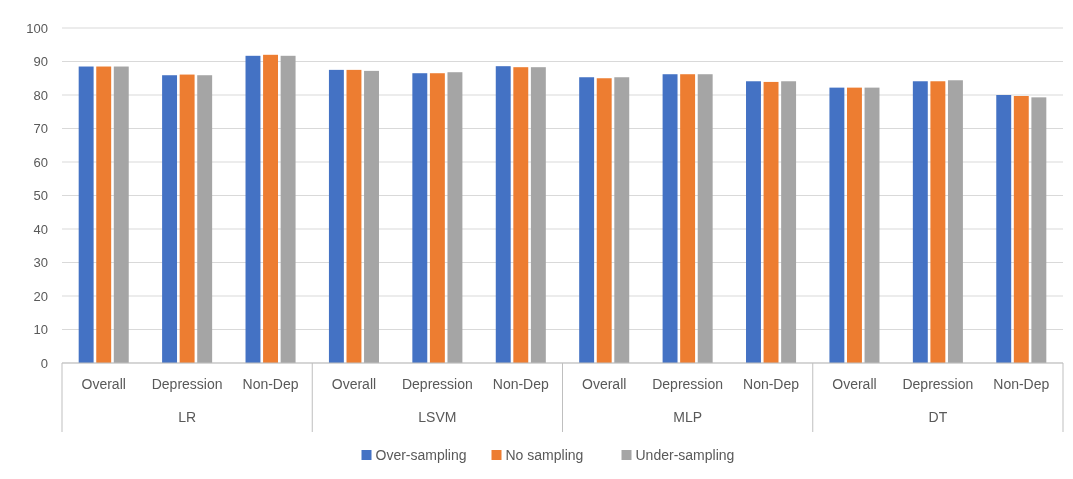 This screenshot has height=479, width=1073. What do you see at coordinates (37, 28) in the screenshot?
I see `y-tick-label: 100` at bounding box center [37, 28].